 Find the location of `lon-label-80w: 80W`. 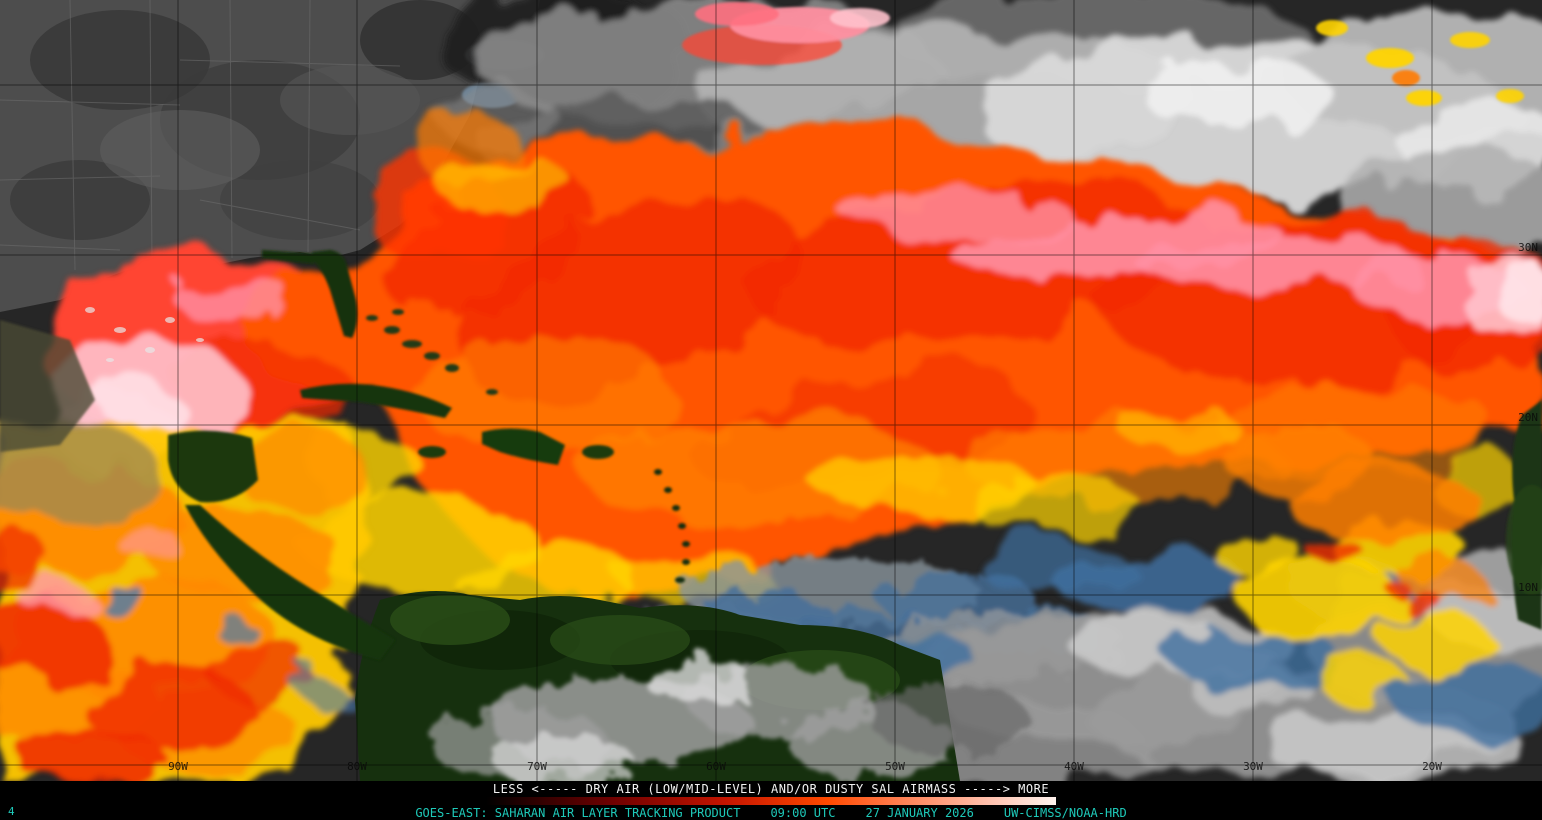

lon-label-80w: 80W is located at coordinates (357, 766).